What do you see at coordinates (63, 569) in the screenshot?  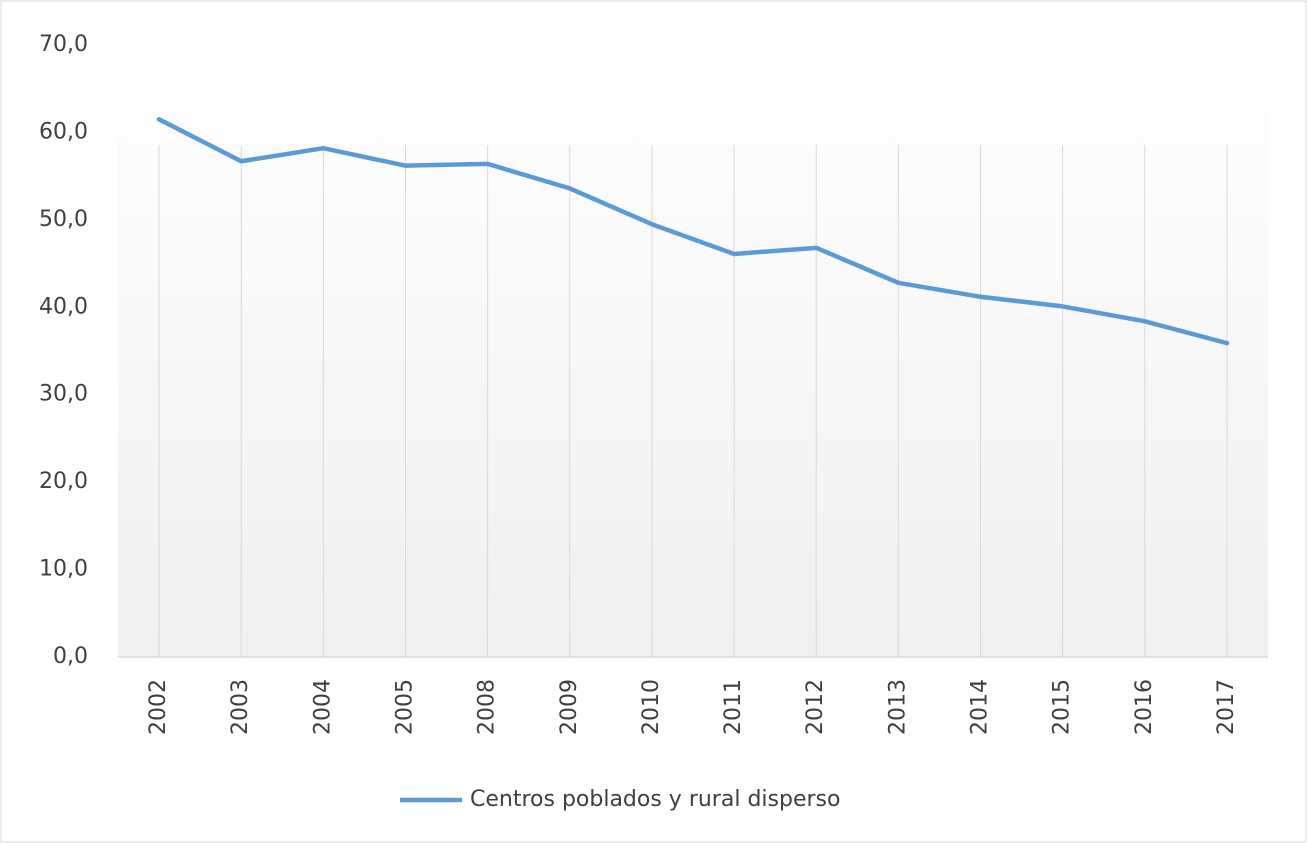 I see `y-tick-label: 10,0` at bounding box center [63, 569].